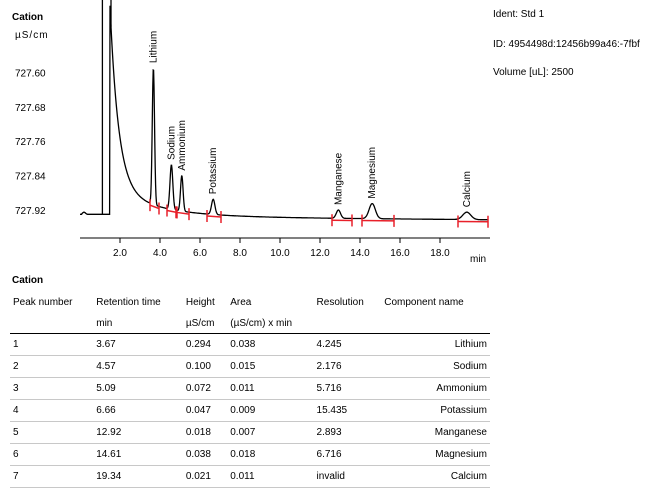  What do you see at coordinates (372, 173) in the screenshot?
I see `peak-label: Magnesium` at bounding box center [372, 173].